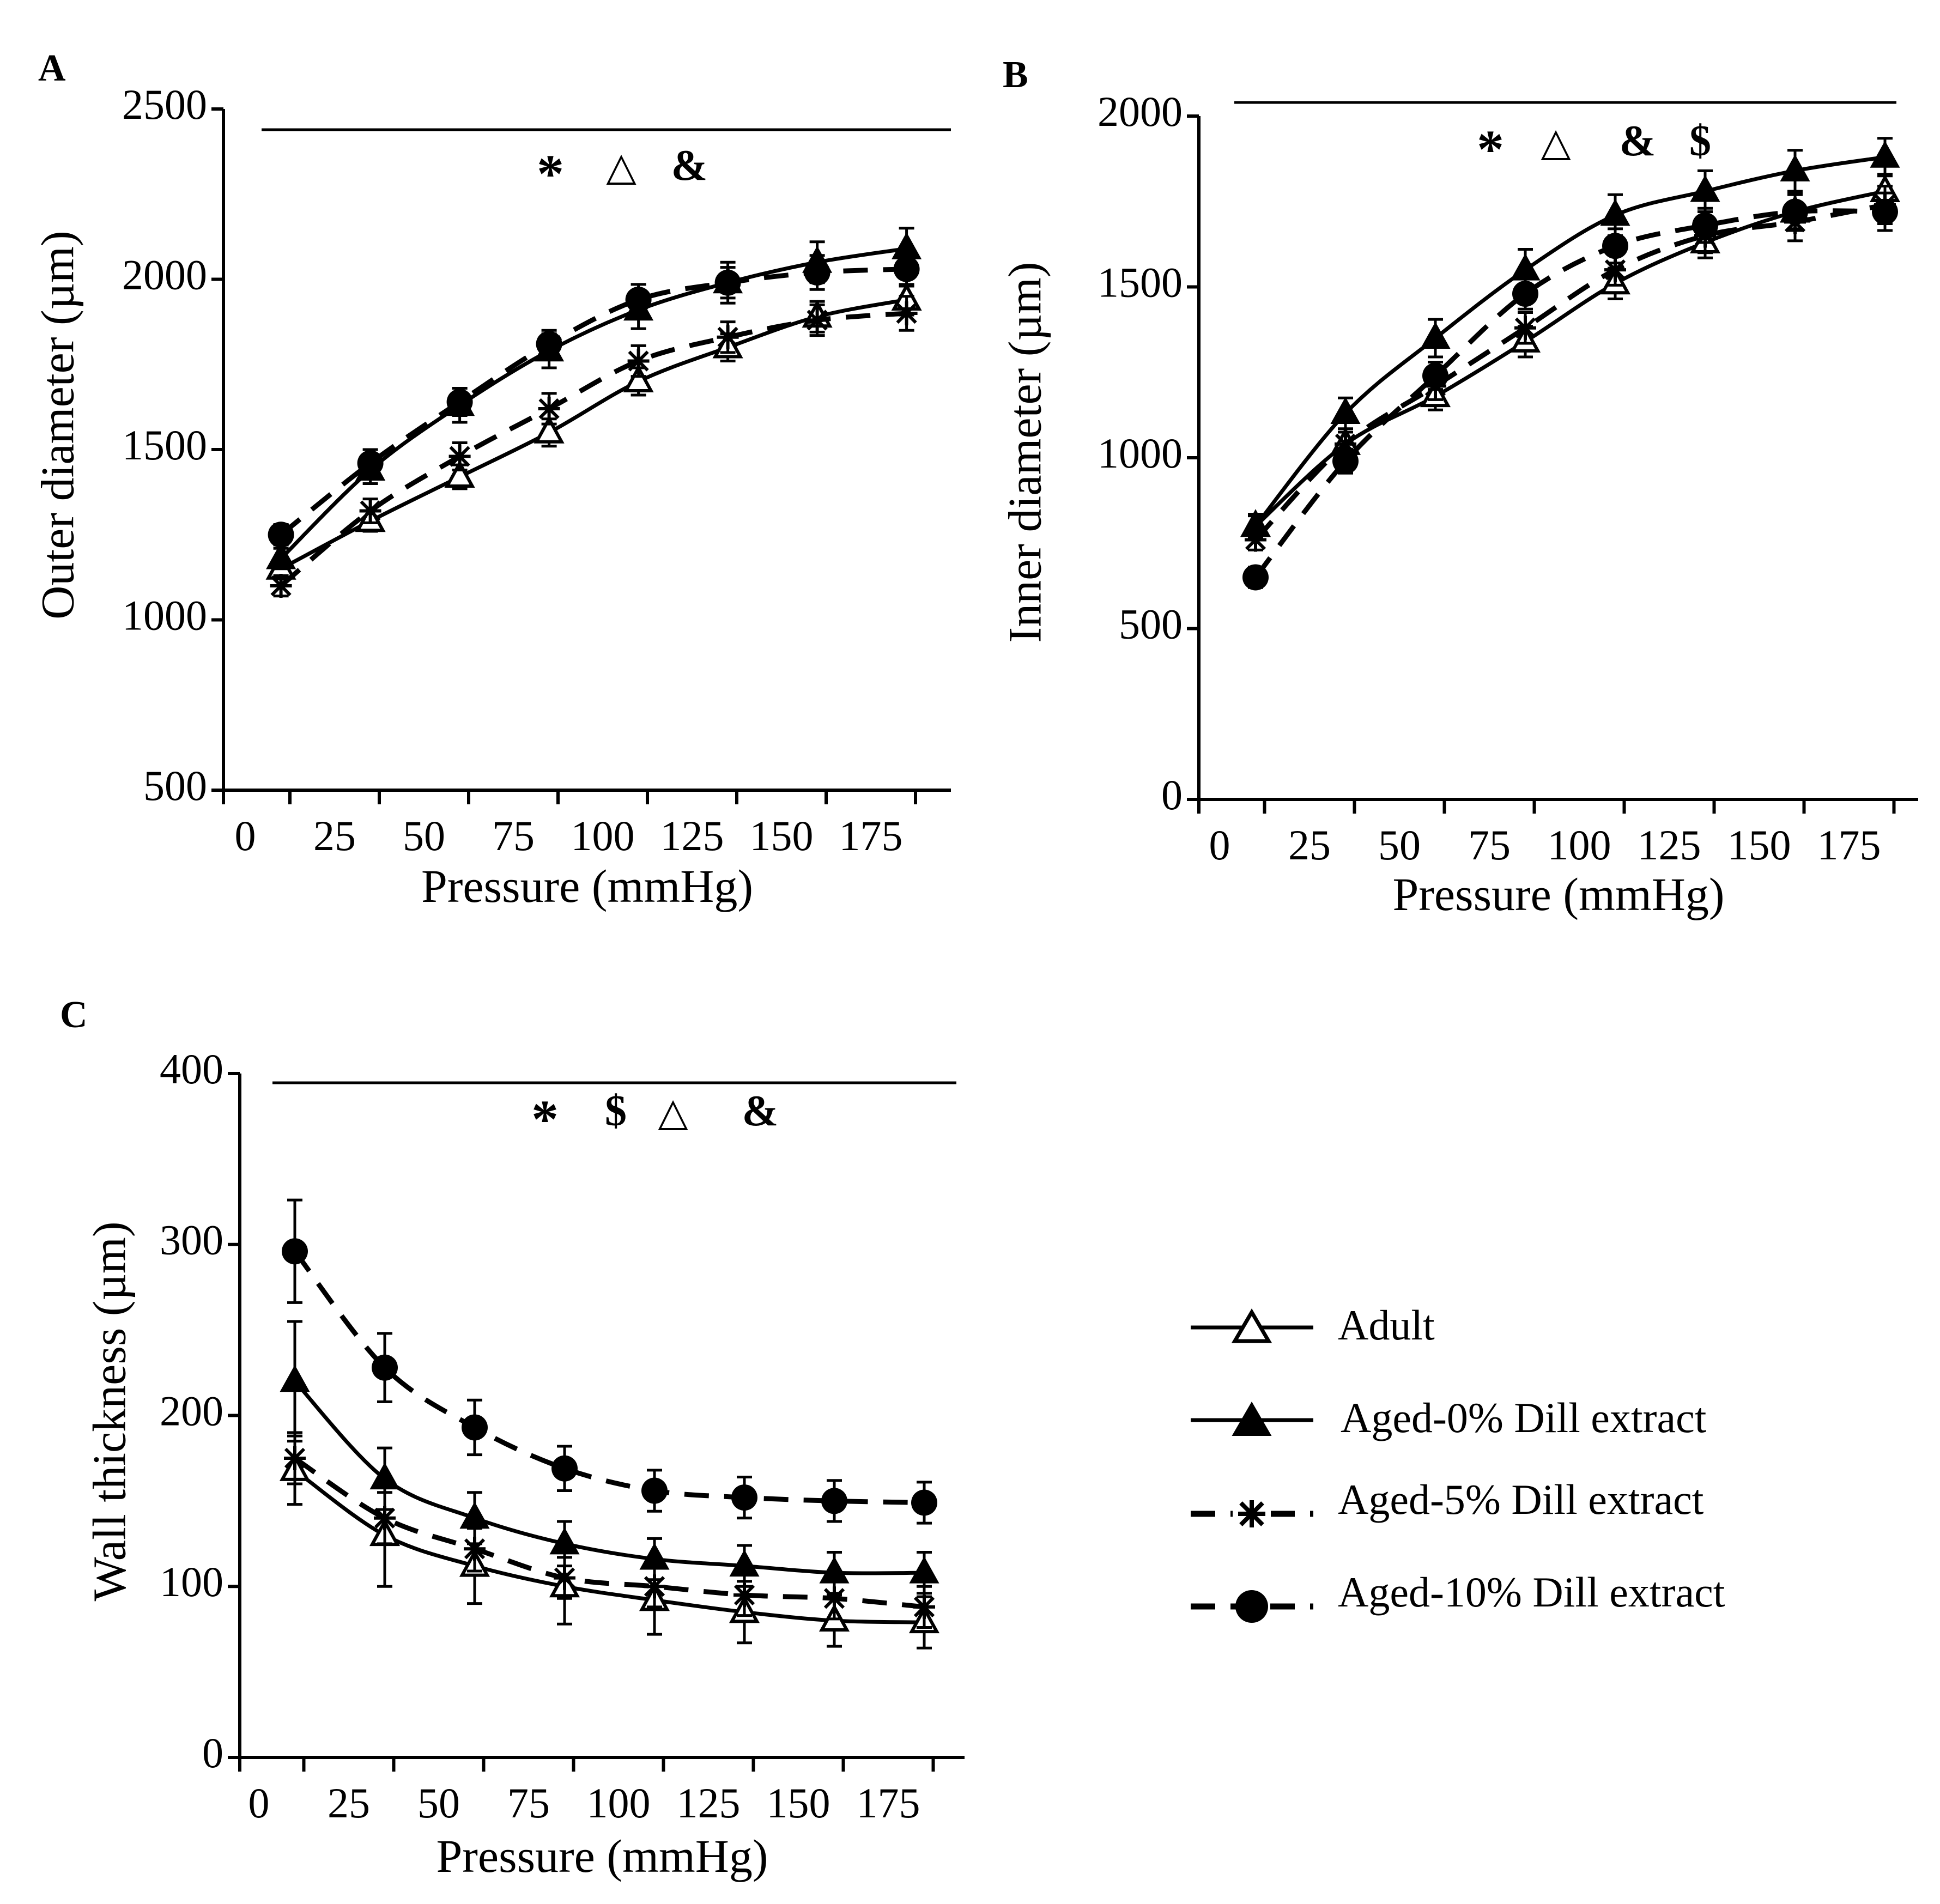  I want to click on y-tick-label: 2500, so click(164, 105).